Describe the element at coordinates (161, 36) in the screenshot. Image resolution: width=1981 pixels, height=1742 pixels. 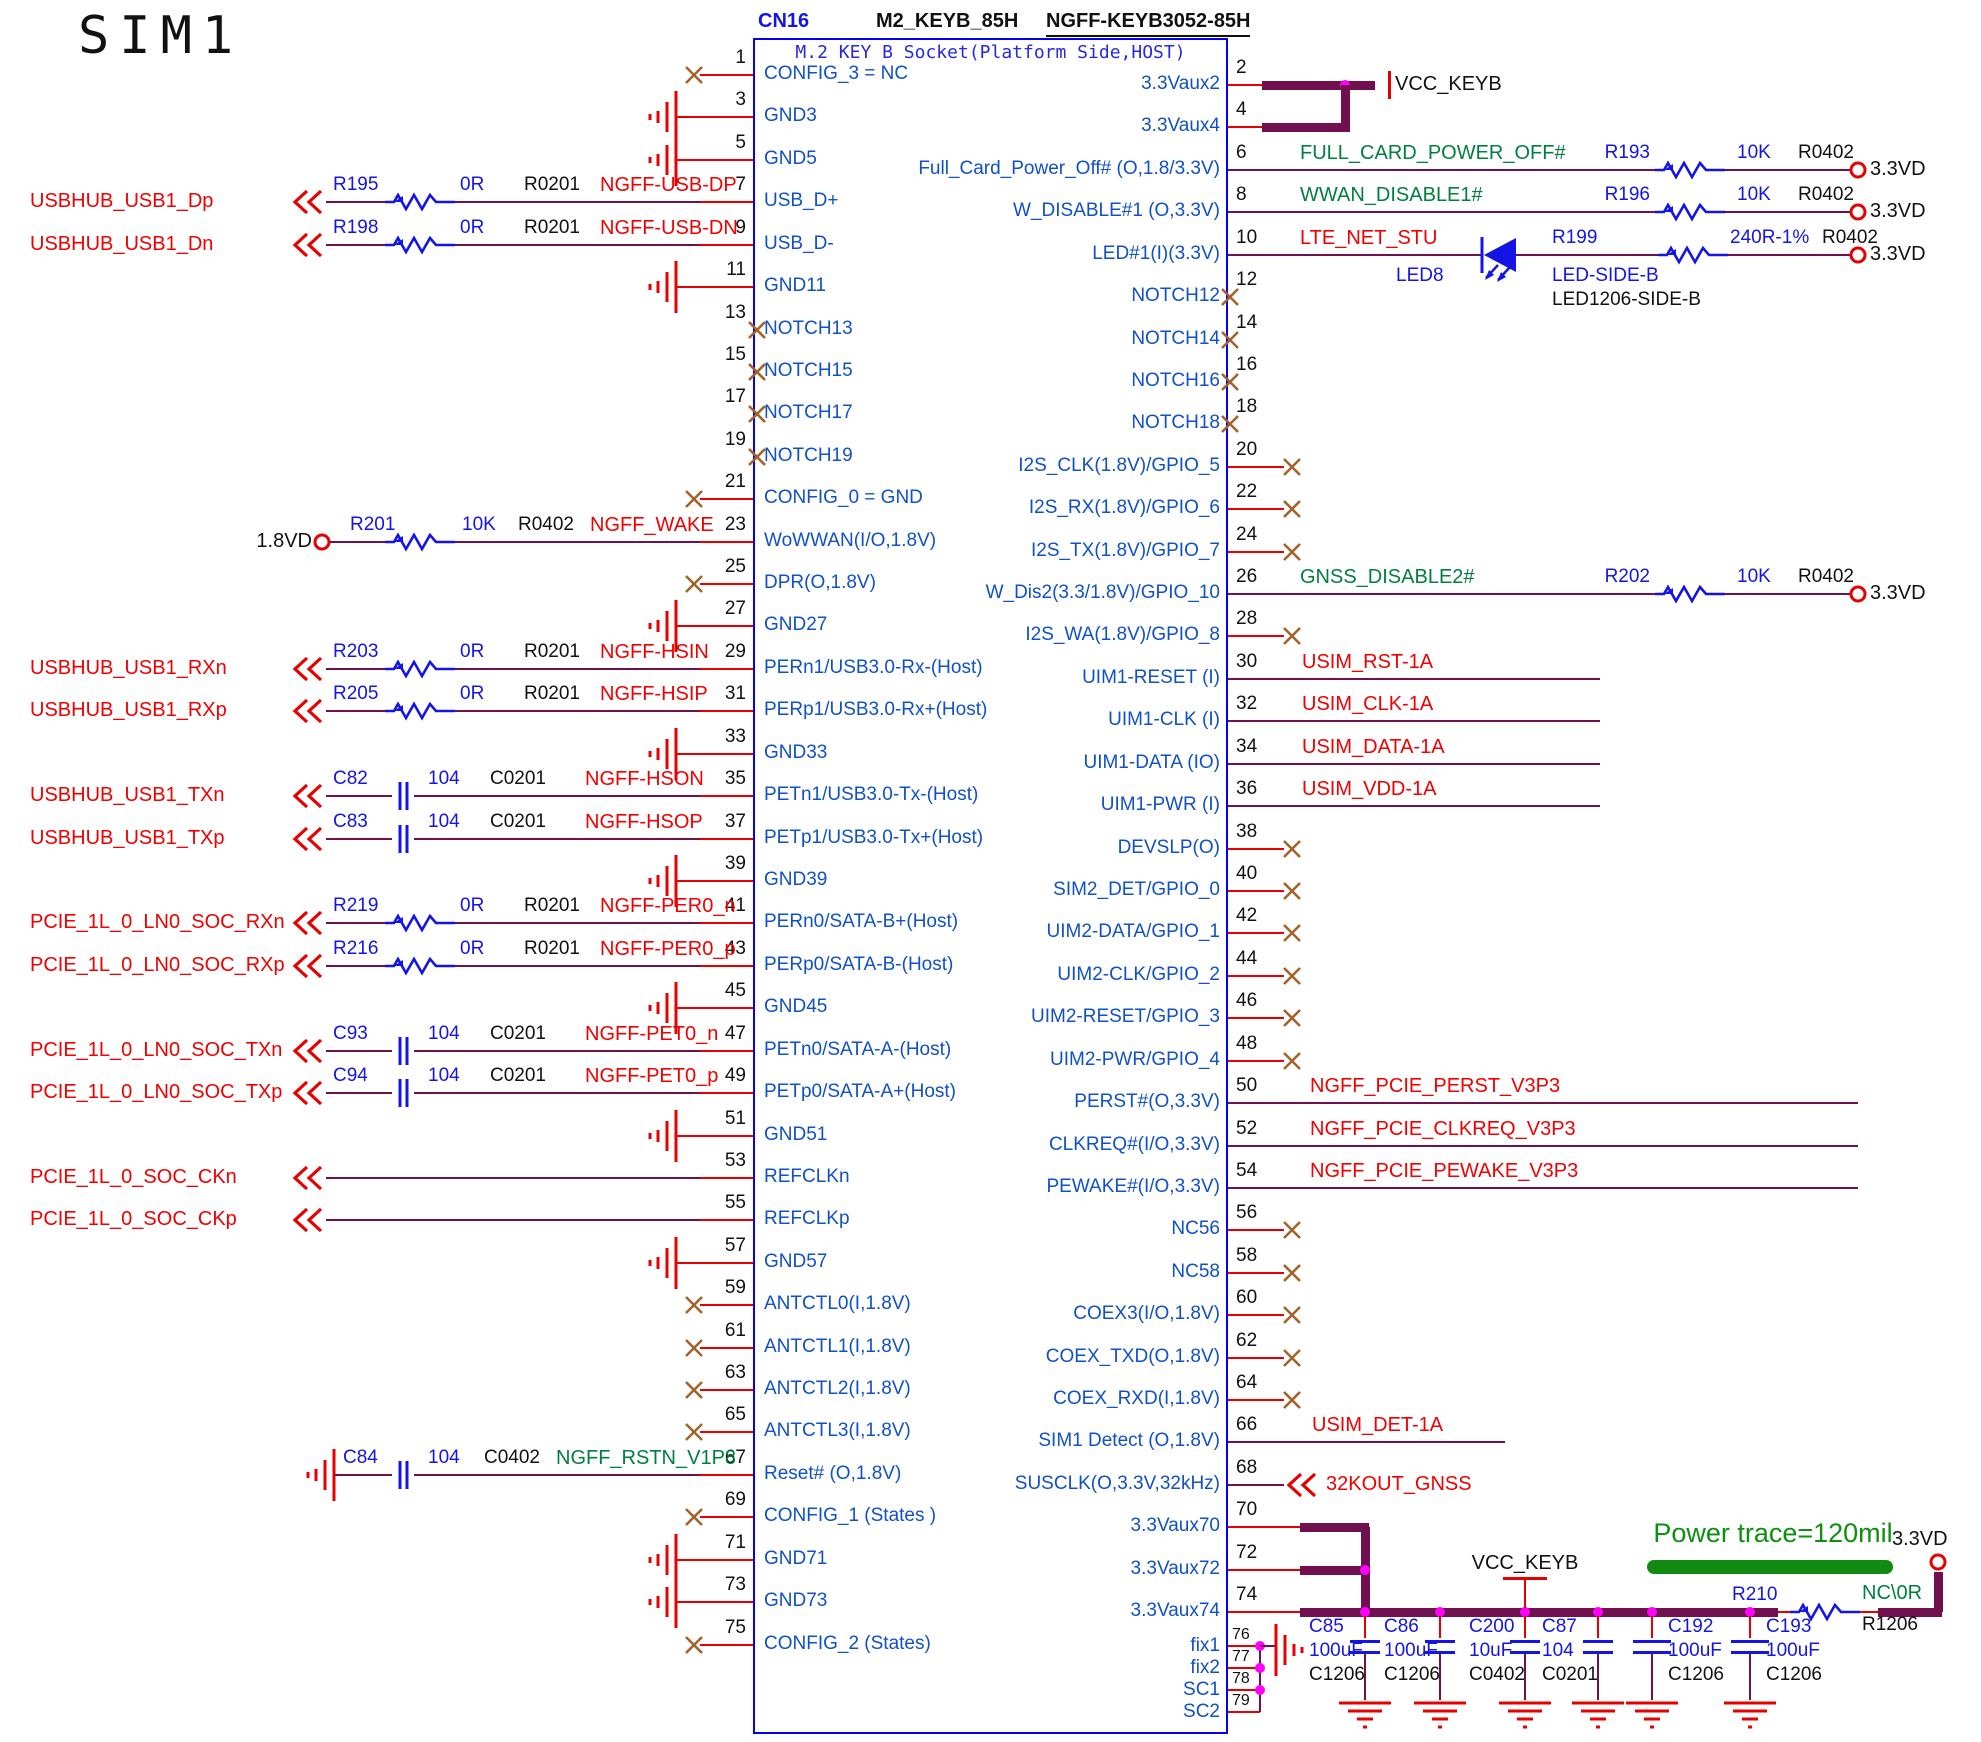
I see `sheet-title: SIM1` at that location.